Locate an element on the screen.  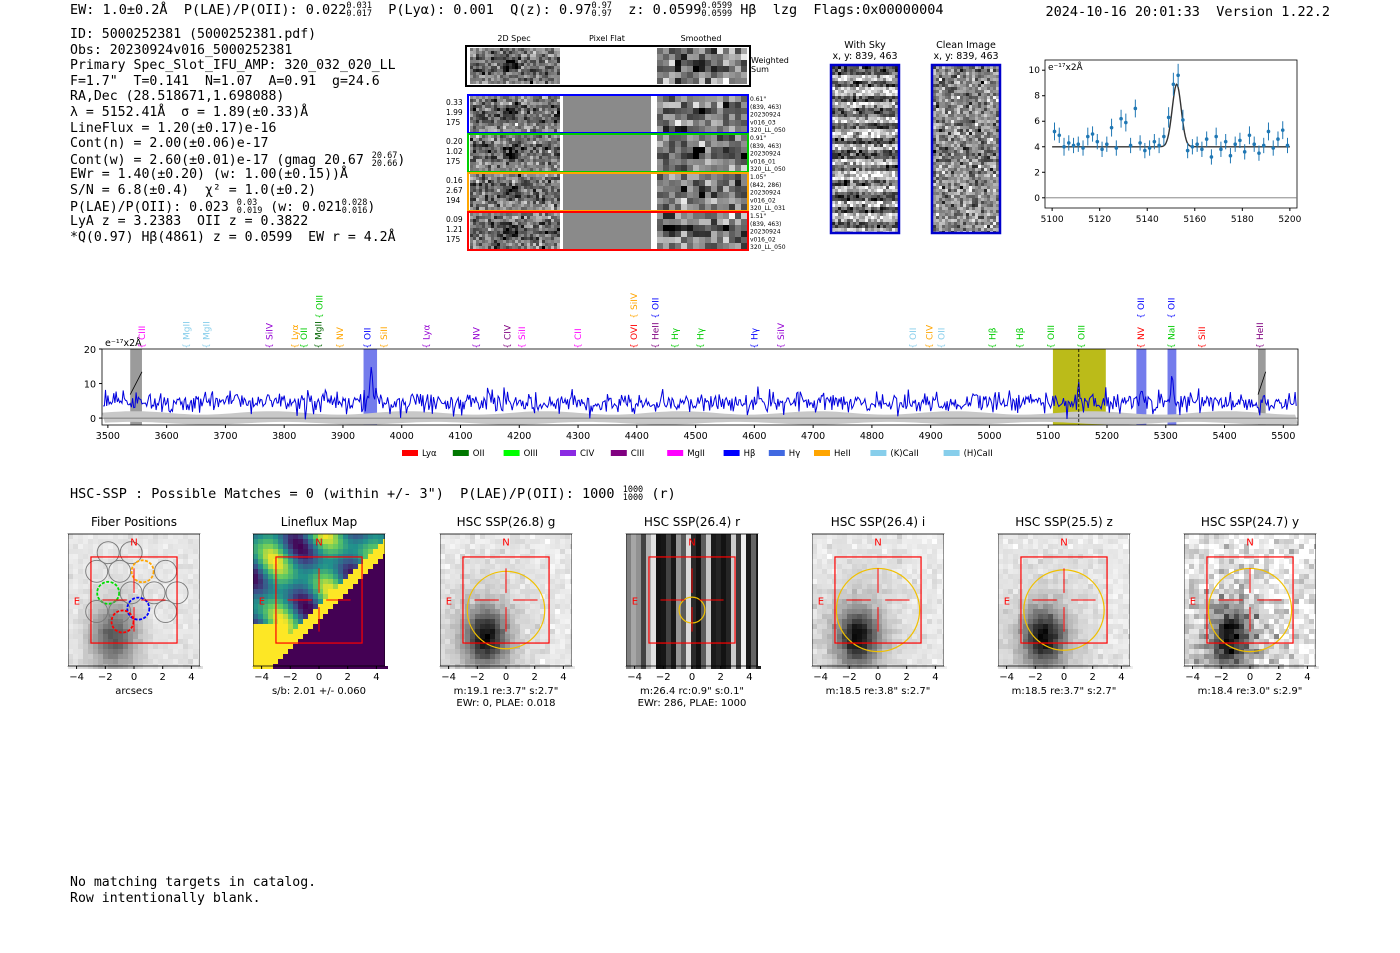
row-right-label: 320_LL_050 is located at coordinates (768, 130).